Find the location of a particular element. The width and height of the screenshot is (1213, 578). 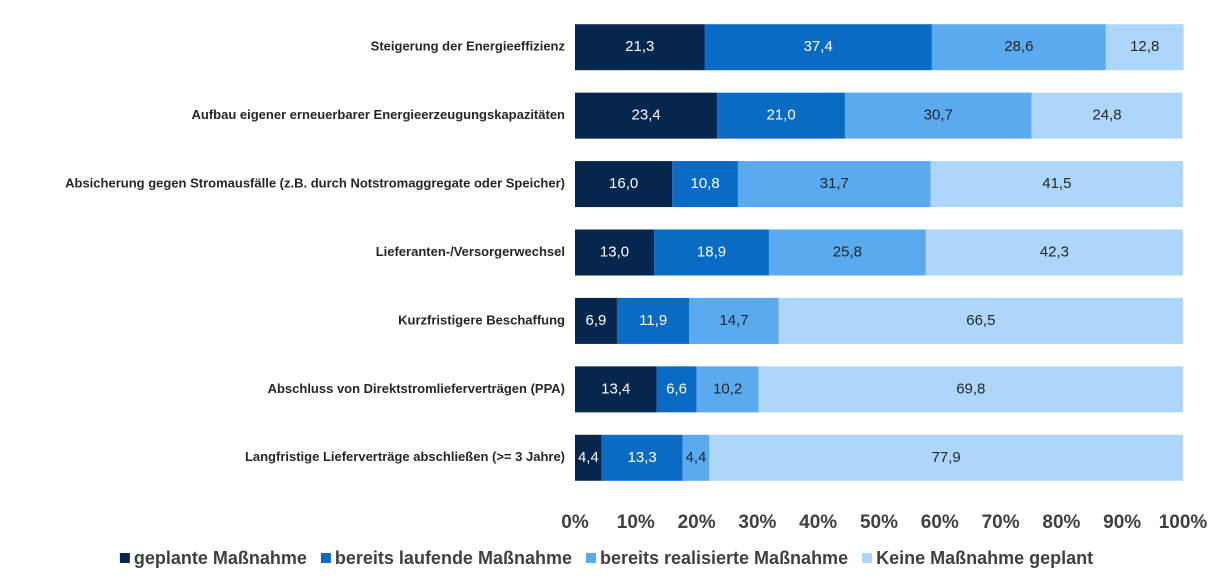

value-label: 18,9 is located at coordinates (711, 251).